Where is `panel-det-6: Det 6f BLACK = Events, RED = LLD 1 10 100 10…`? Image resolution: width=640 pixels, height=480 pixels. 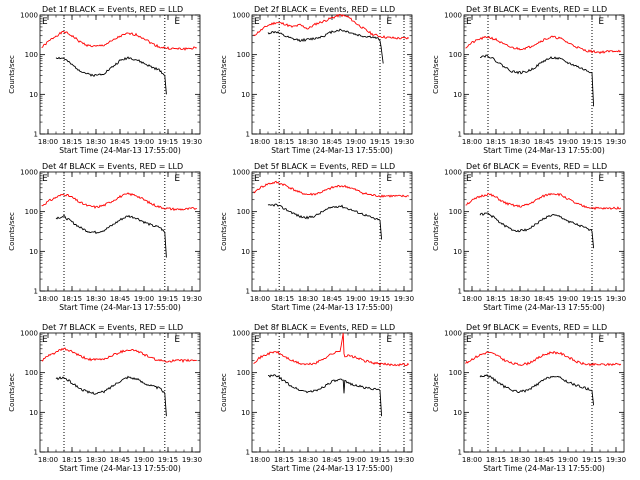 panel-det-6: Det 6f BLACK = Events, RED = LLD 1 10 100 10… is located at coordinates (529, 237).